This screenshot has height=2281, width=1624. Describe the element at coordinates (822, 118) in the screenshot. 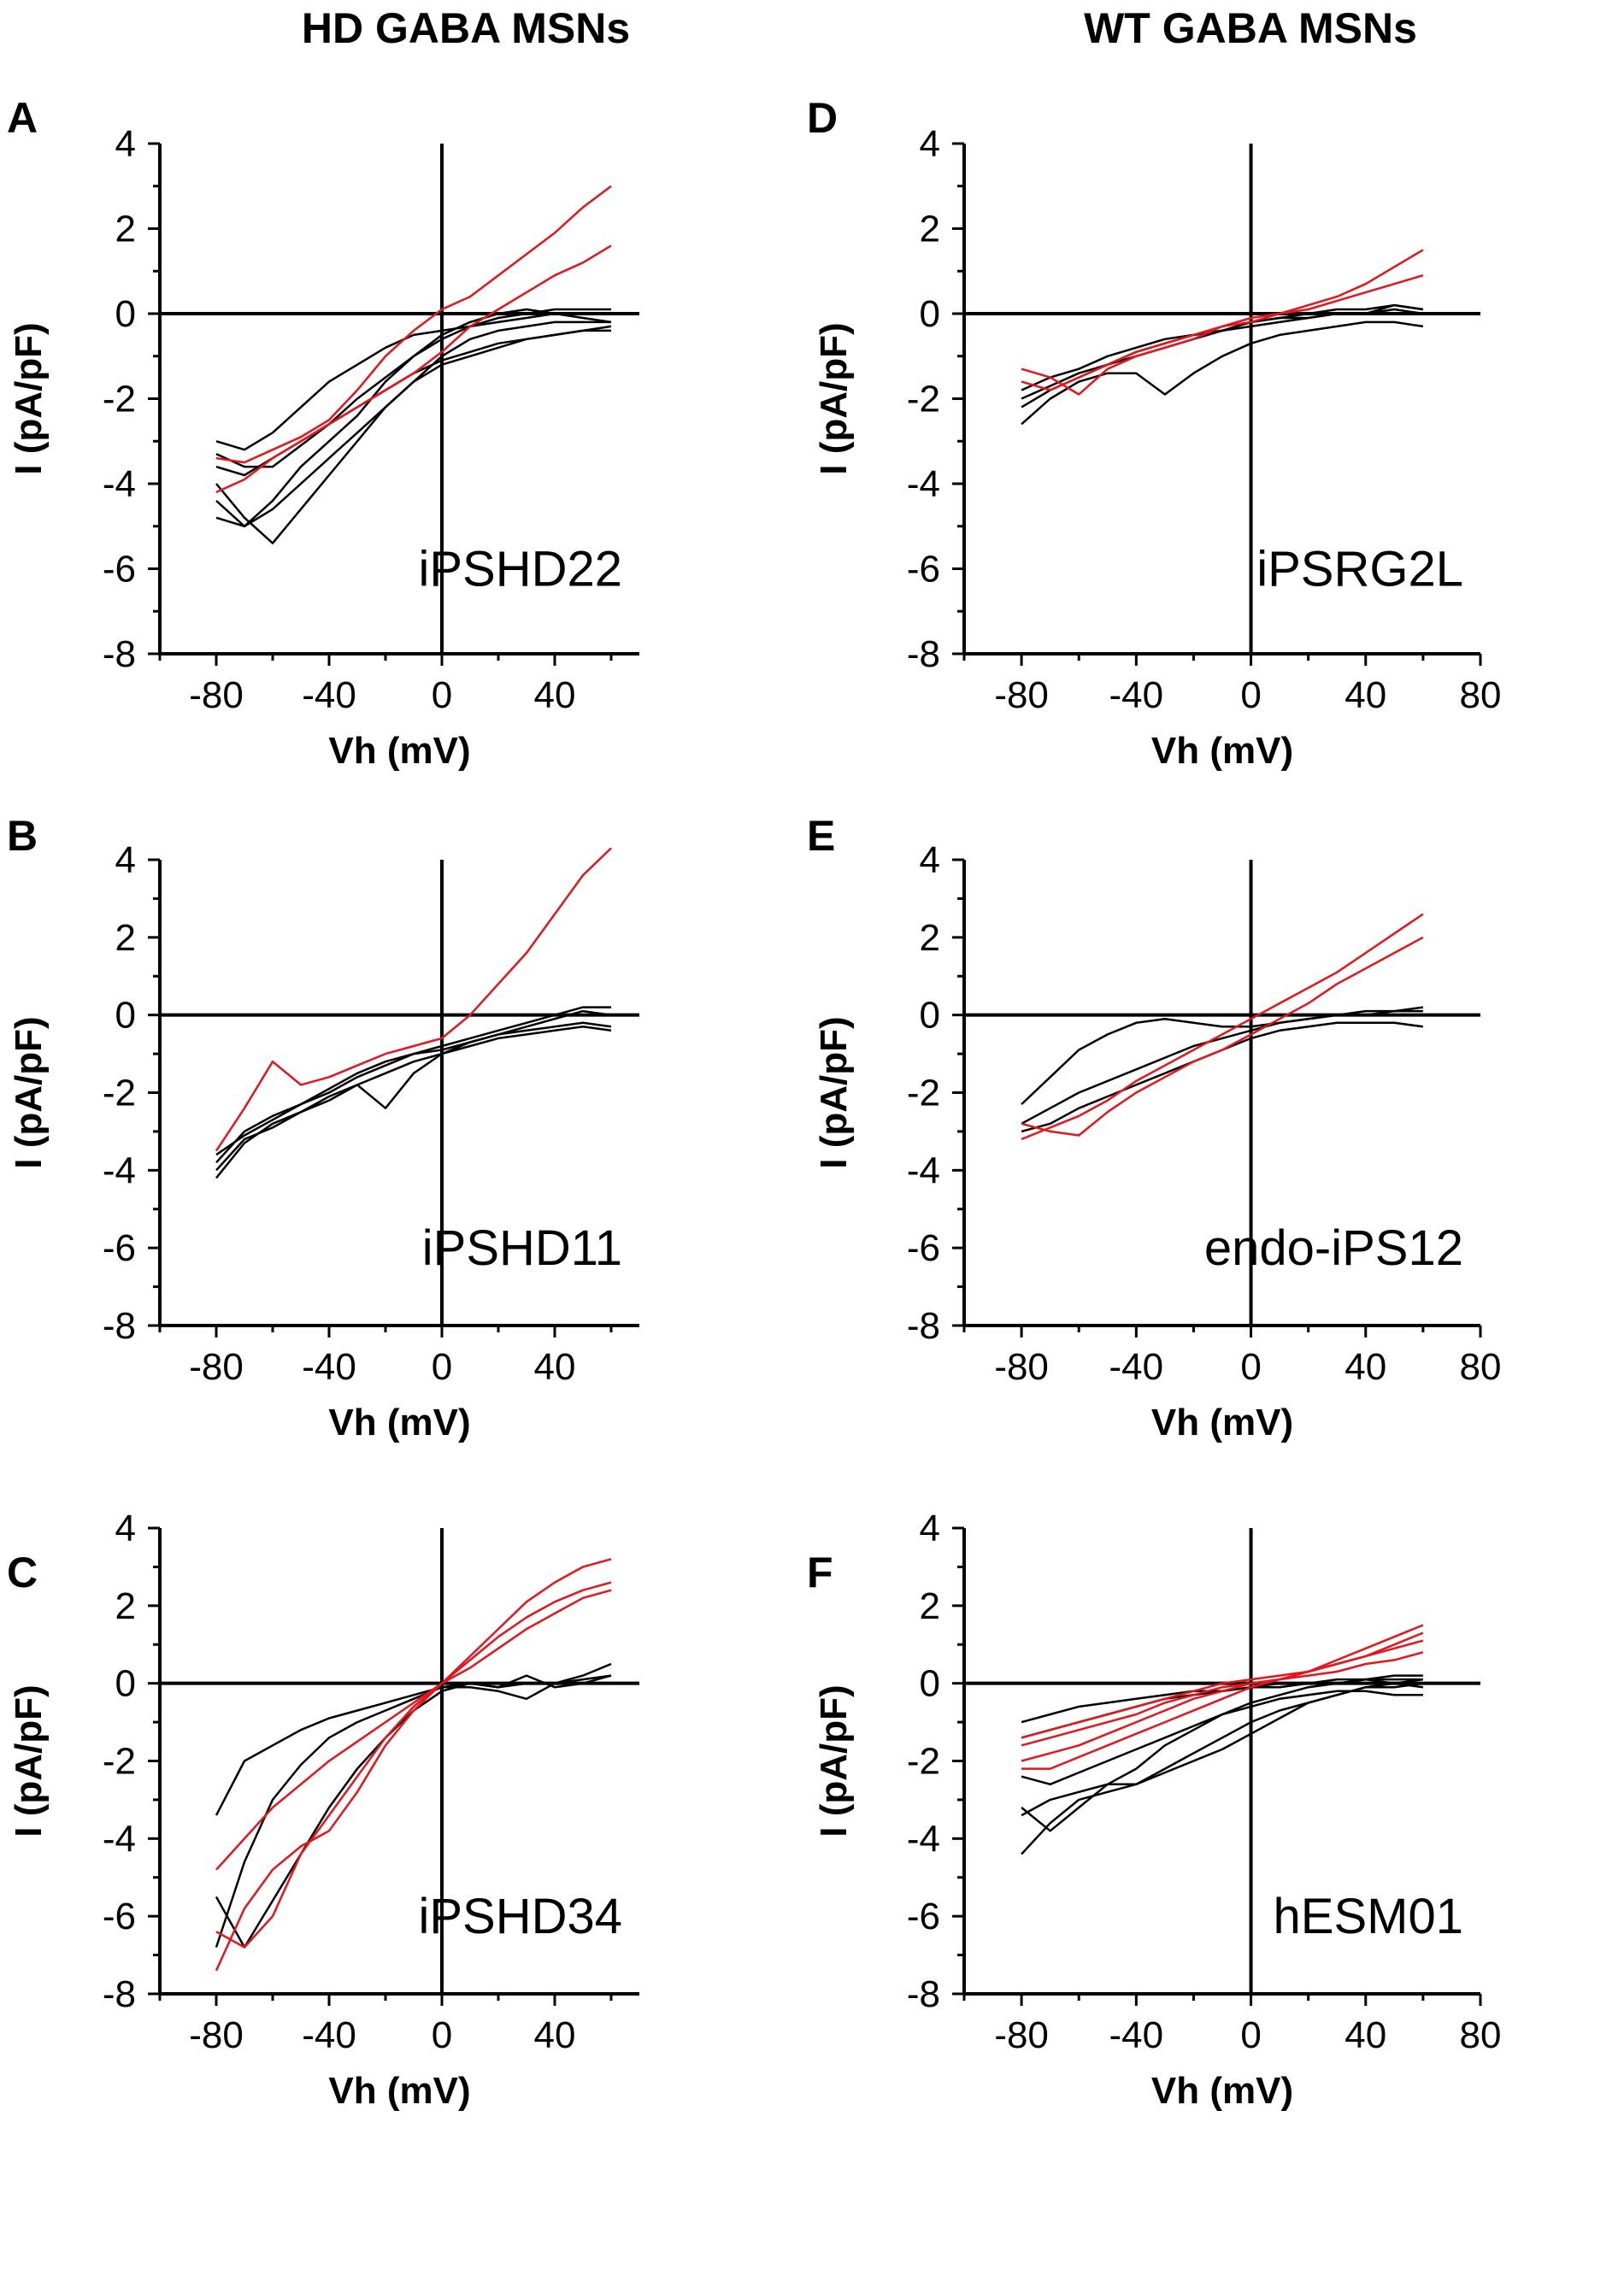

I see `panel-letter: D` at that location.